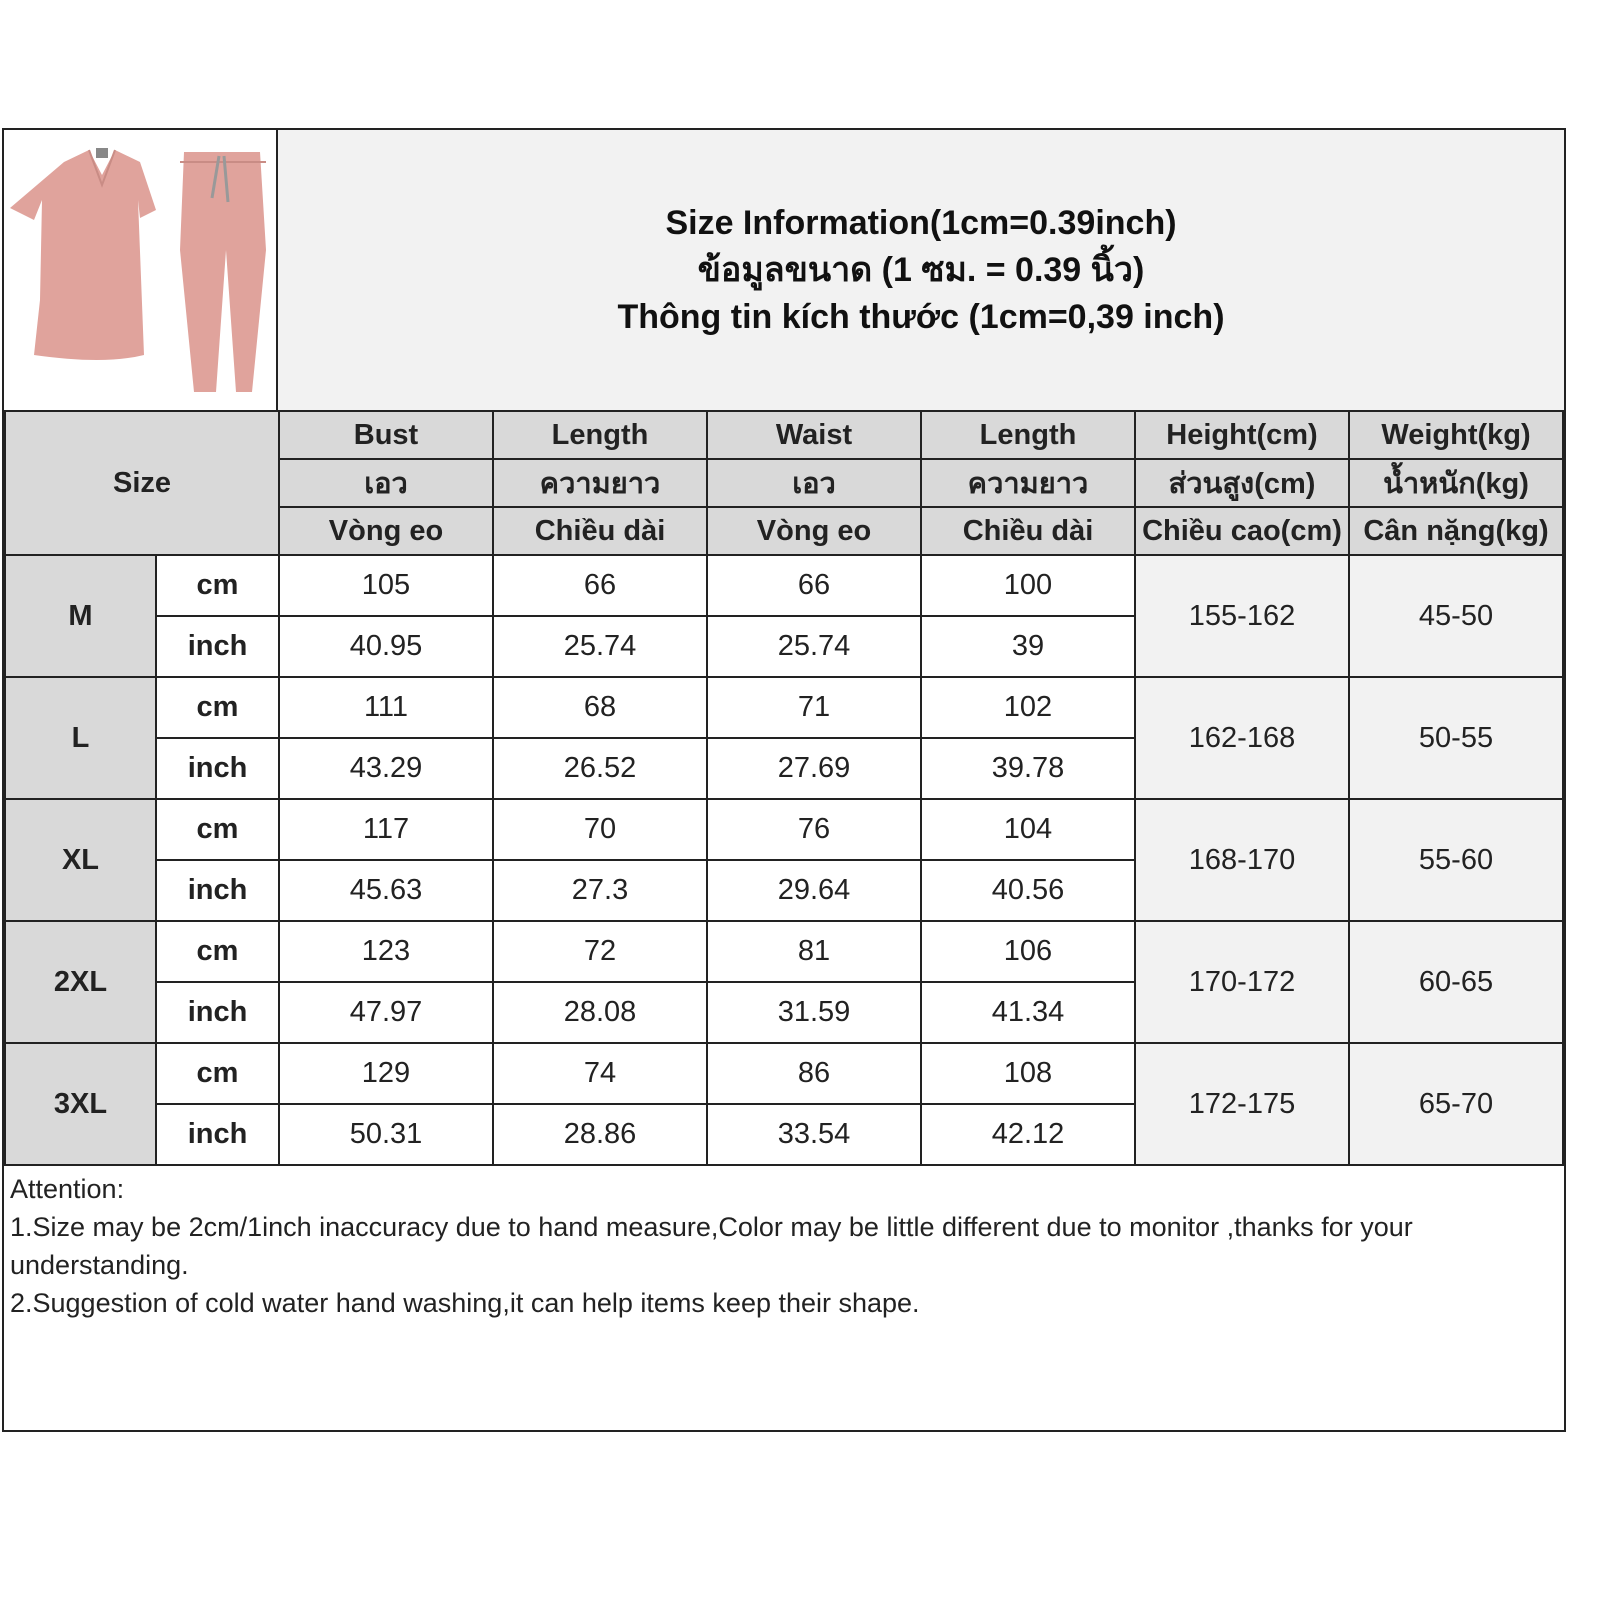  I want to click on measurement-cell: 40.56, so click(1028, 890).